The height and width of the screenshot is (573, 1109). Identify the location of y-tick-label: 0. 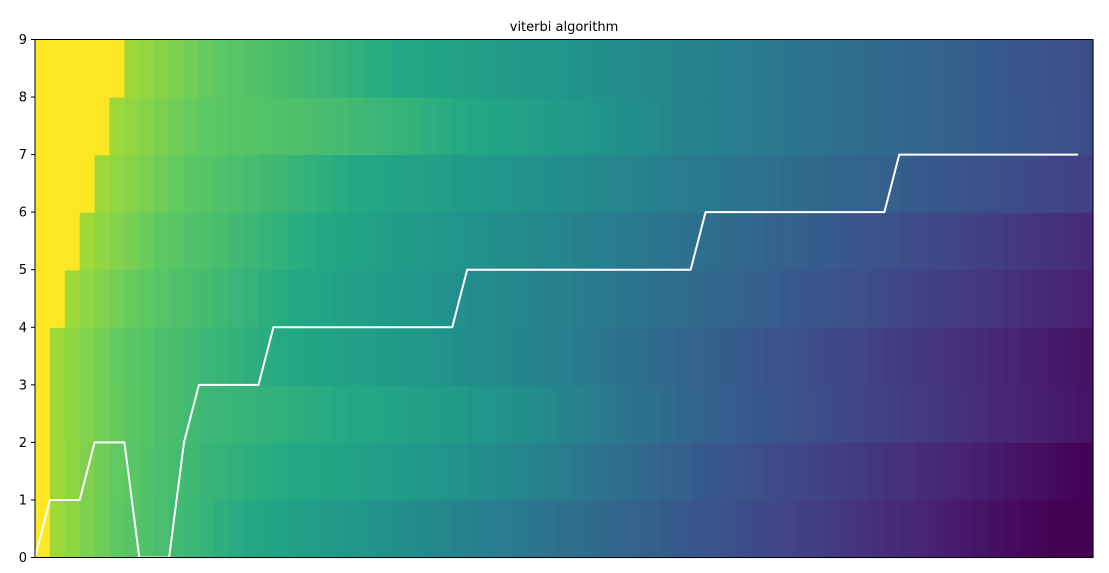
(23, 558).